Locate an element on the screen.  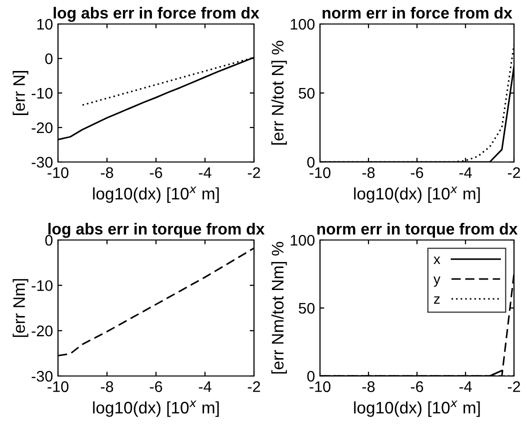
legend-label: z is located at coordinates (437, 300).